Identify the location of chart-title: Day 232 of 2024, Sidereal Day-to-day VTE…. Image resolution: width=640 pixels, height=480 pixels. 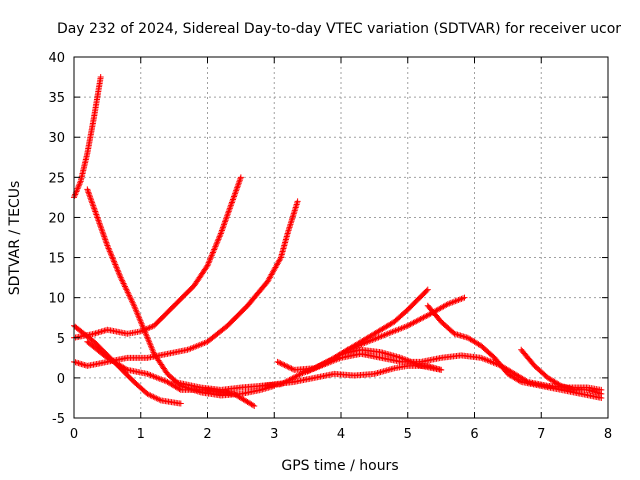
(339, 29).